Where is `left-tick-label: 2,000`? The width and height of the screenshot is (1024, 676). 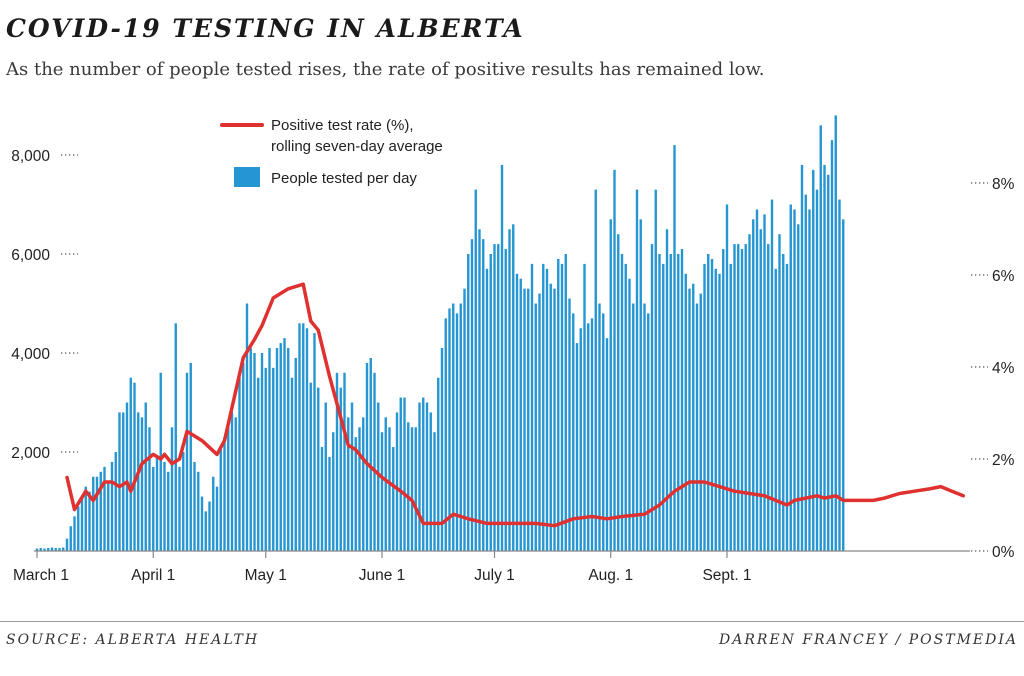
left-tick-label: 2,000 is located at coordinates (30, 453).